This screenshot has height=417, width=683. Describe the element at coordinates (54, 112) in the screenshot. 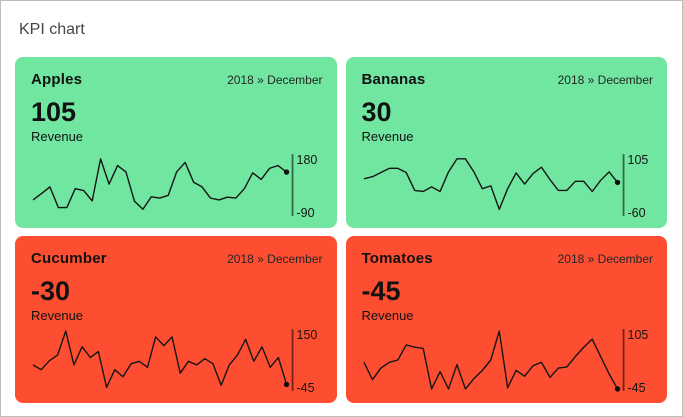

I see `card-kpi-value: 105` at that location.